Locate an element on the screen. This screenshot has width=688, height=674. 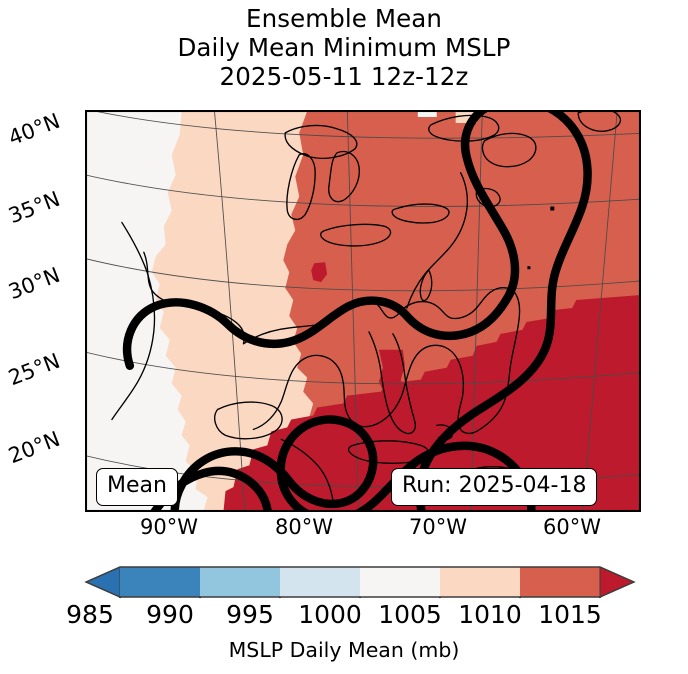
bermuda-dot is located at coordinates (552, 208).